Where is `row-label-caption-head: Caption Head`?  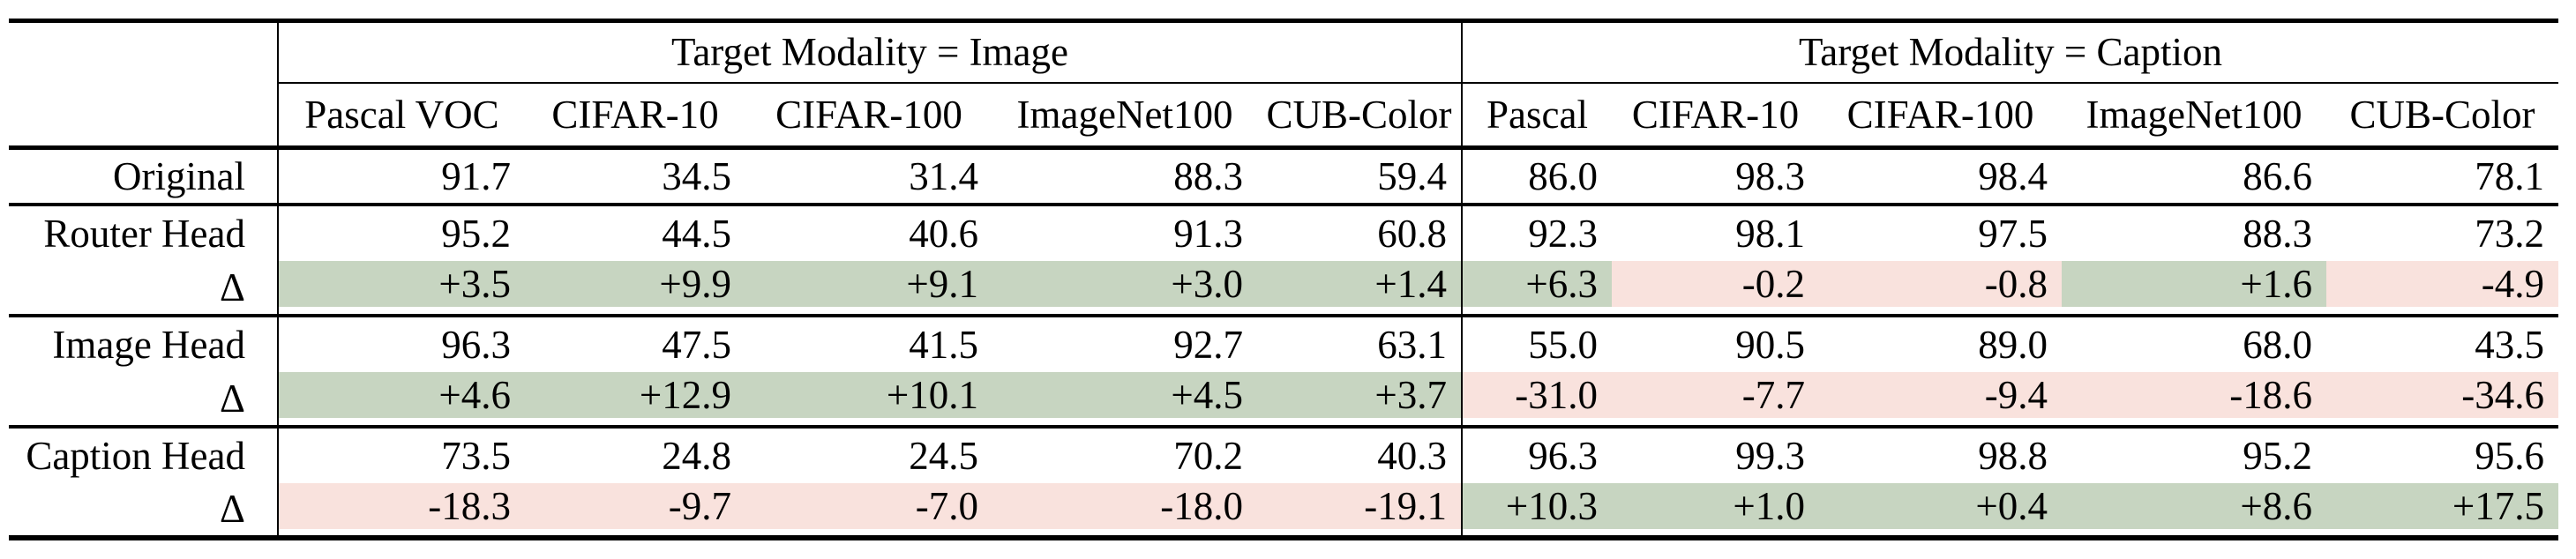 row-label-caption-head: Caption Head is located at coordinates (135, 455).